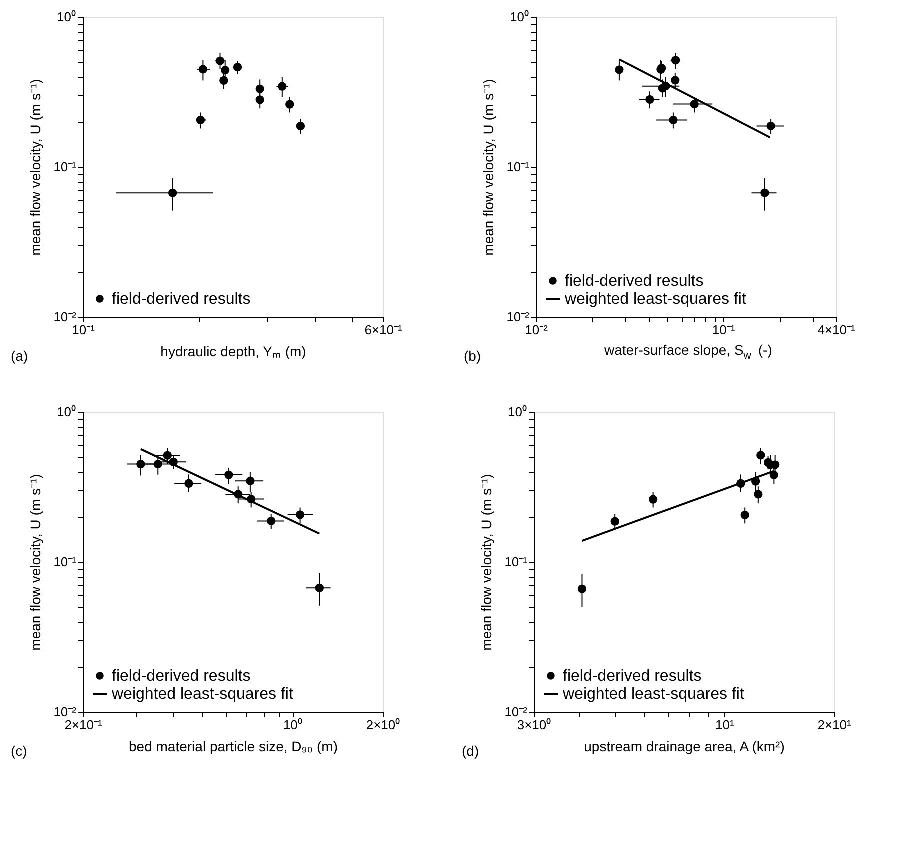  Describe the element at coordinates (233, 352) in the screenshot. I see `x-axis-title: hydraulic depth, Yₘ (m)` at that location.